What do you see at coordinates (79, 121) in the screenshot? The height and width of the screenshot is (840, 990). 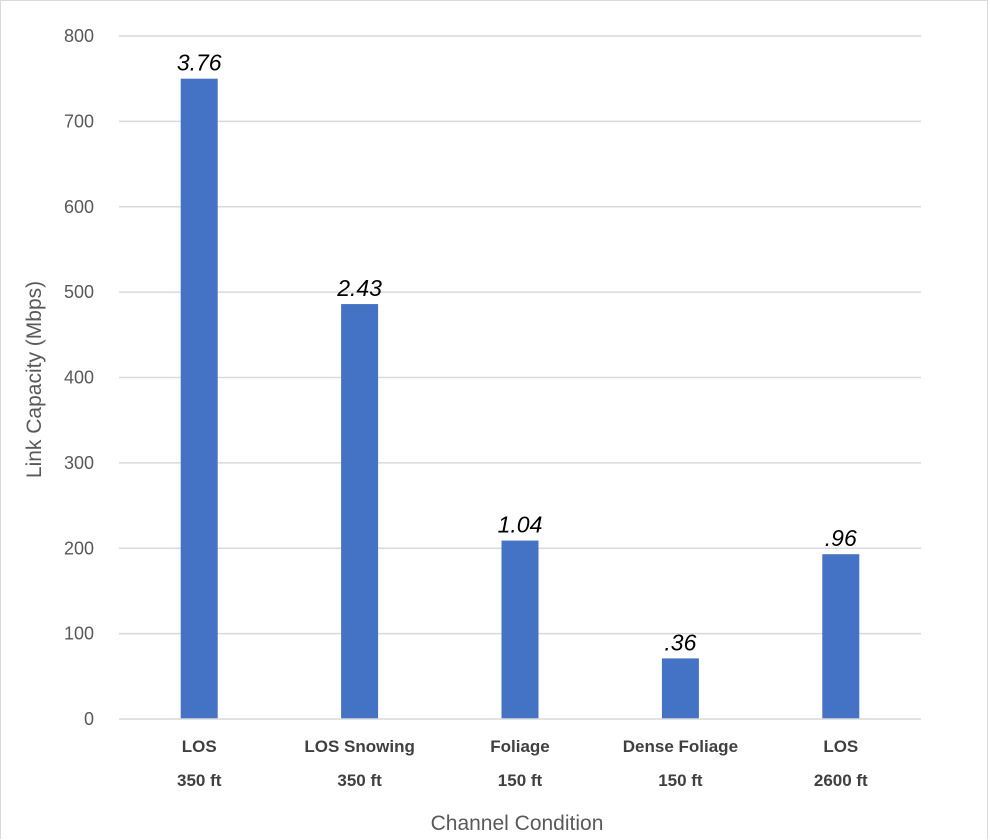 I see `y-tick-label: 700` at bounding box center [79, 121].